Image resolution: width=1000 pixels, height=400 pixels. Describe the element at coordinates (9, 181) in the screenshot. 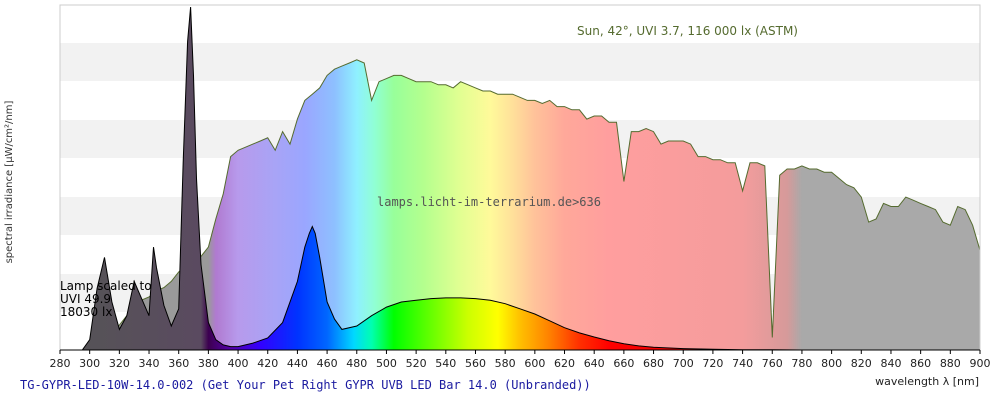

I see `y-axis-label: spectral irradiance [µW/cm²/nm]` at that location.